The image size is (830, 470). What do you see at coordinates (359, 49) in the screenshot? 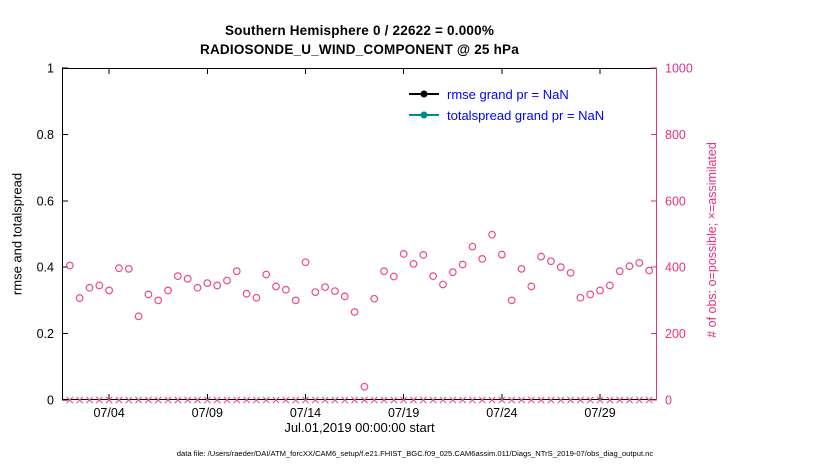
I see `plot-title-line2: RADIOSONDE_U_WIND_COMPONENT @ 25 hPa` at bounding box center [359, 49].